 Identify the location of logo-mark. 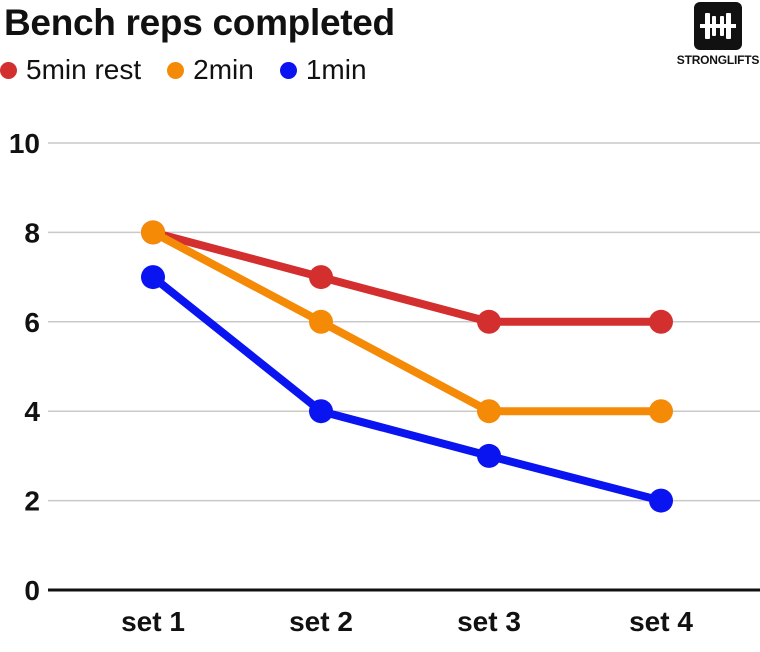
(718, 26).